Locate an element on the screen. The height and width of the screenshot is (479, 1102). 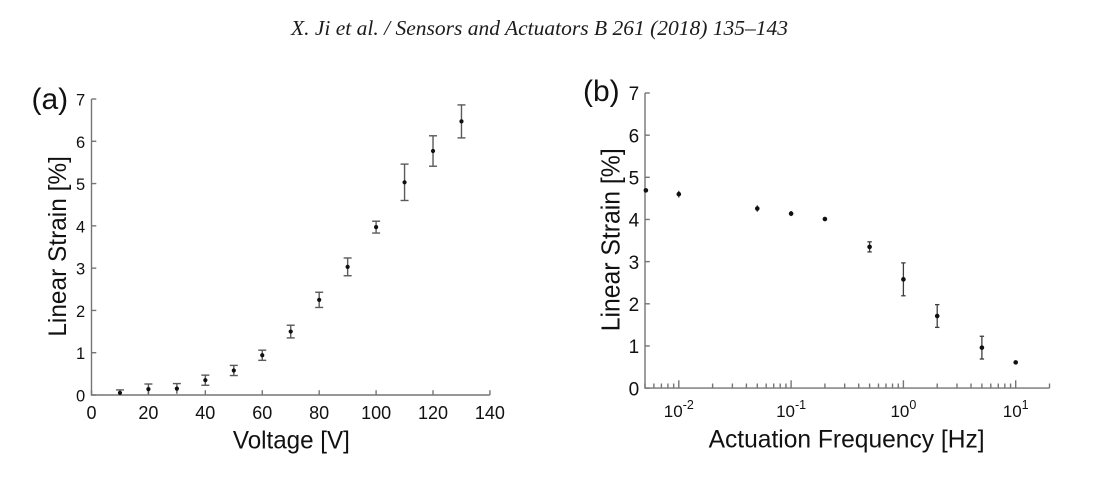
svg-text: 80 is located at coordinates (319, 413).